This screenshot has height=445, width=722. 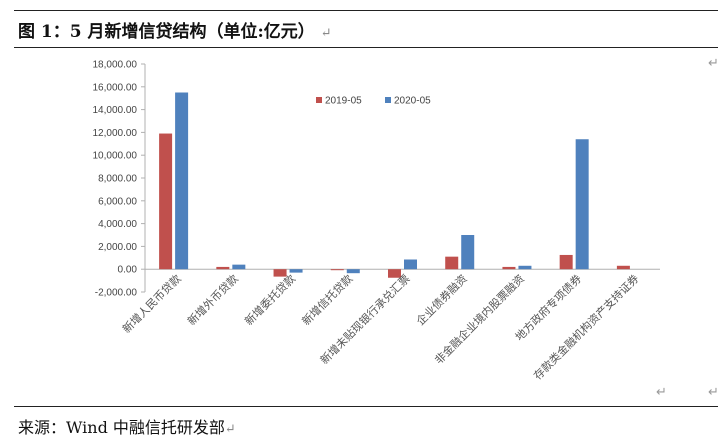 What do you see at coordinates (366, 10) in the screenshot?
I see `top-rule` at bounding box center [366, 10].